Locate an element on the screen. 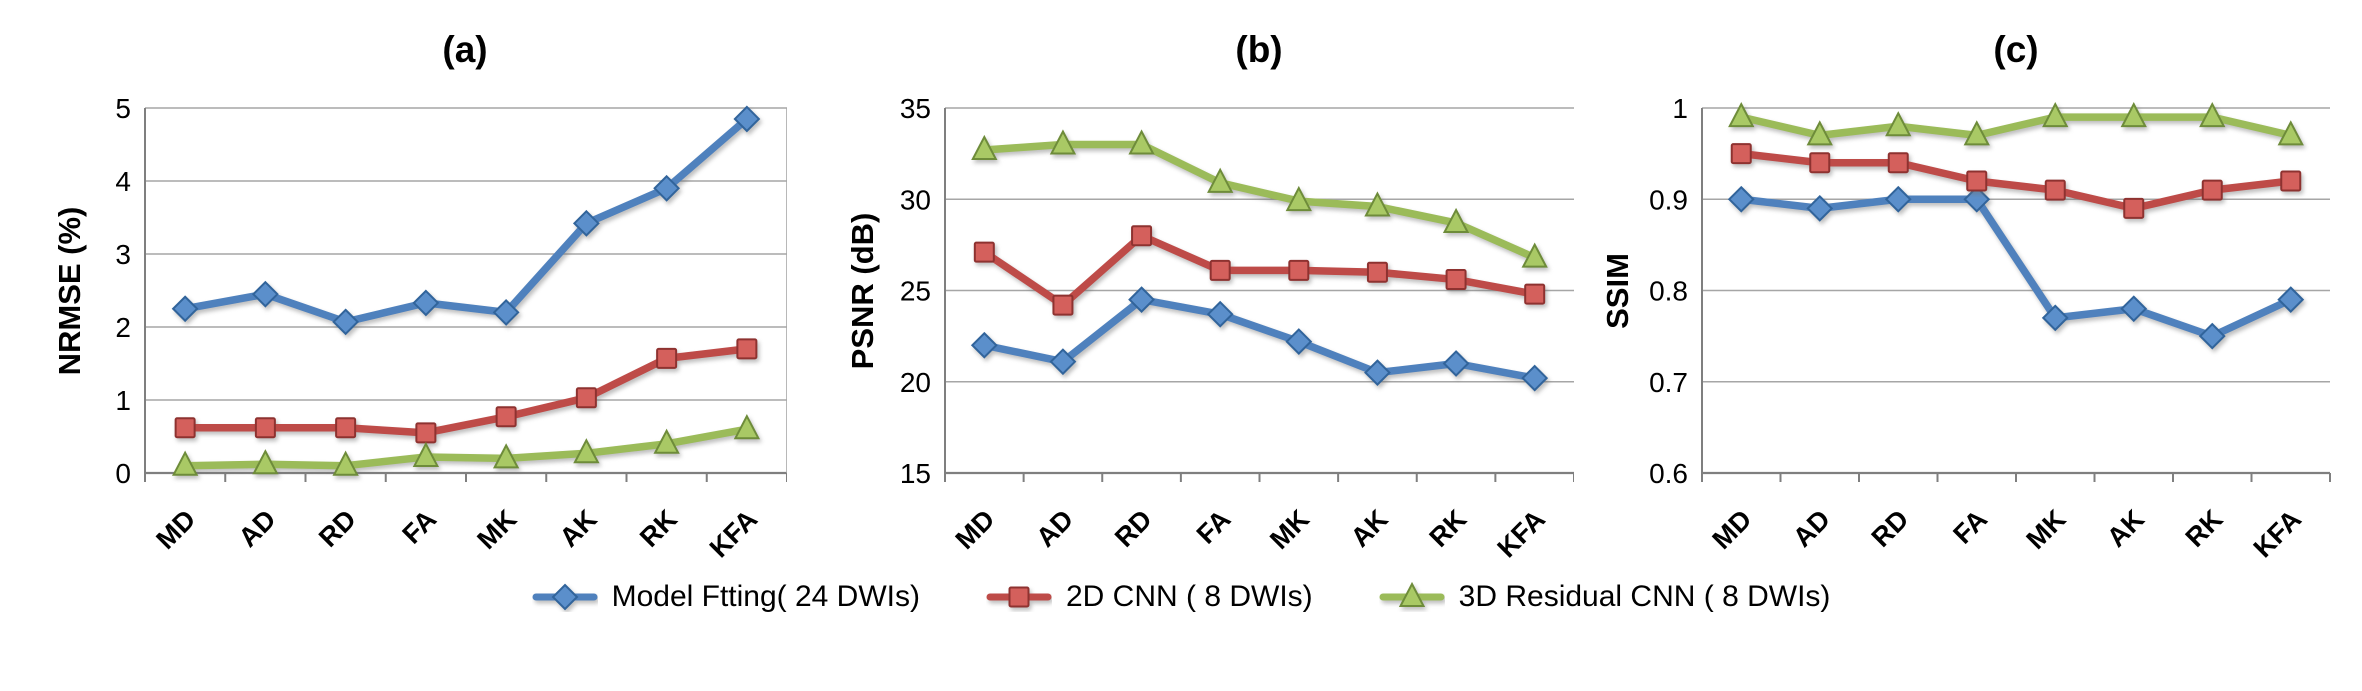  diamond-marker-icon is located at coordinates (565, 597).